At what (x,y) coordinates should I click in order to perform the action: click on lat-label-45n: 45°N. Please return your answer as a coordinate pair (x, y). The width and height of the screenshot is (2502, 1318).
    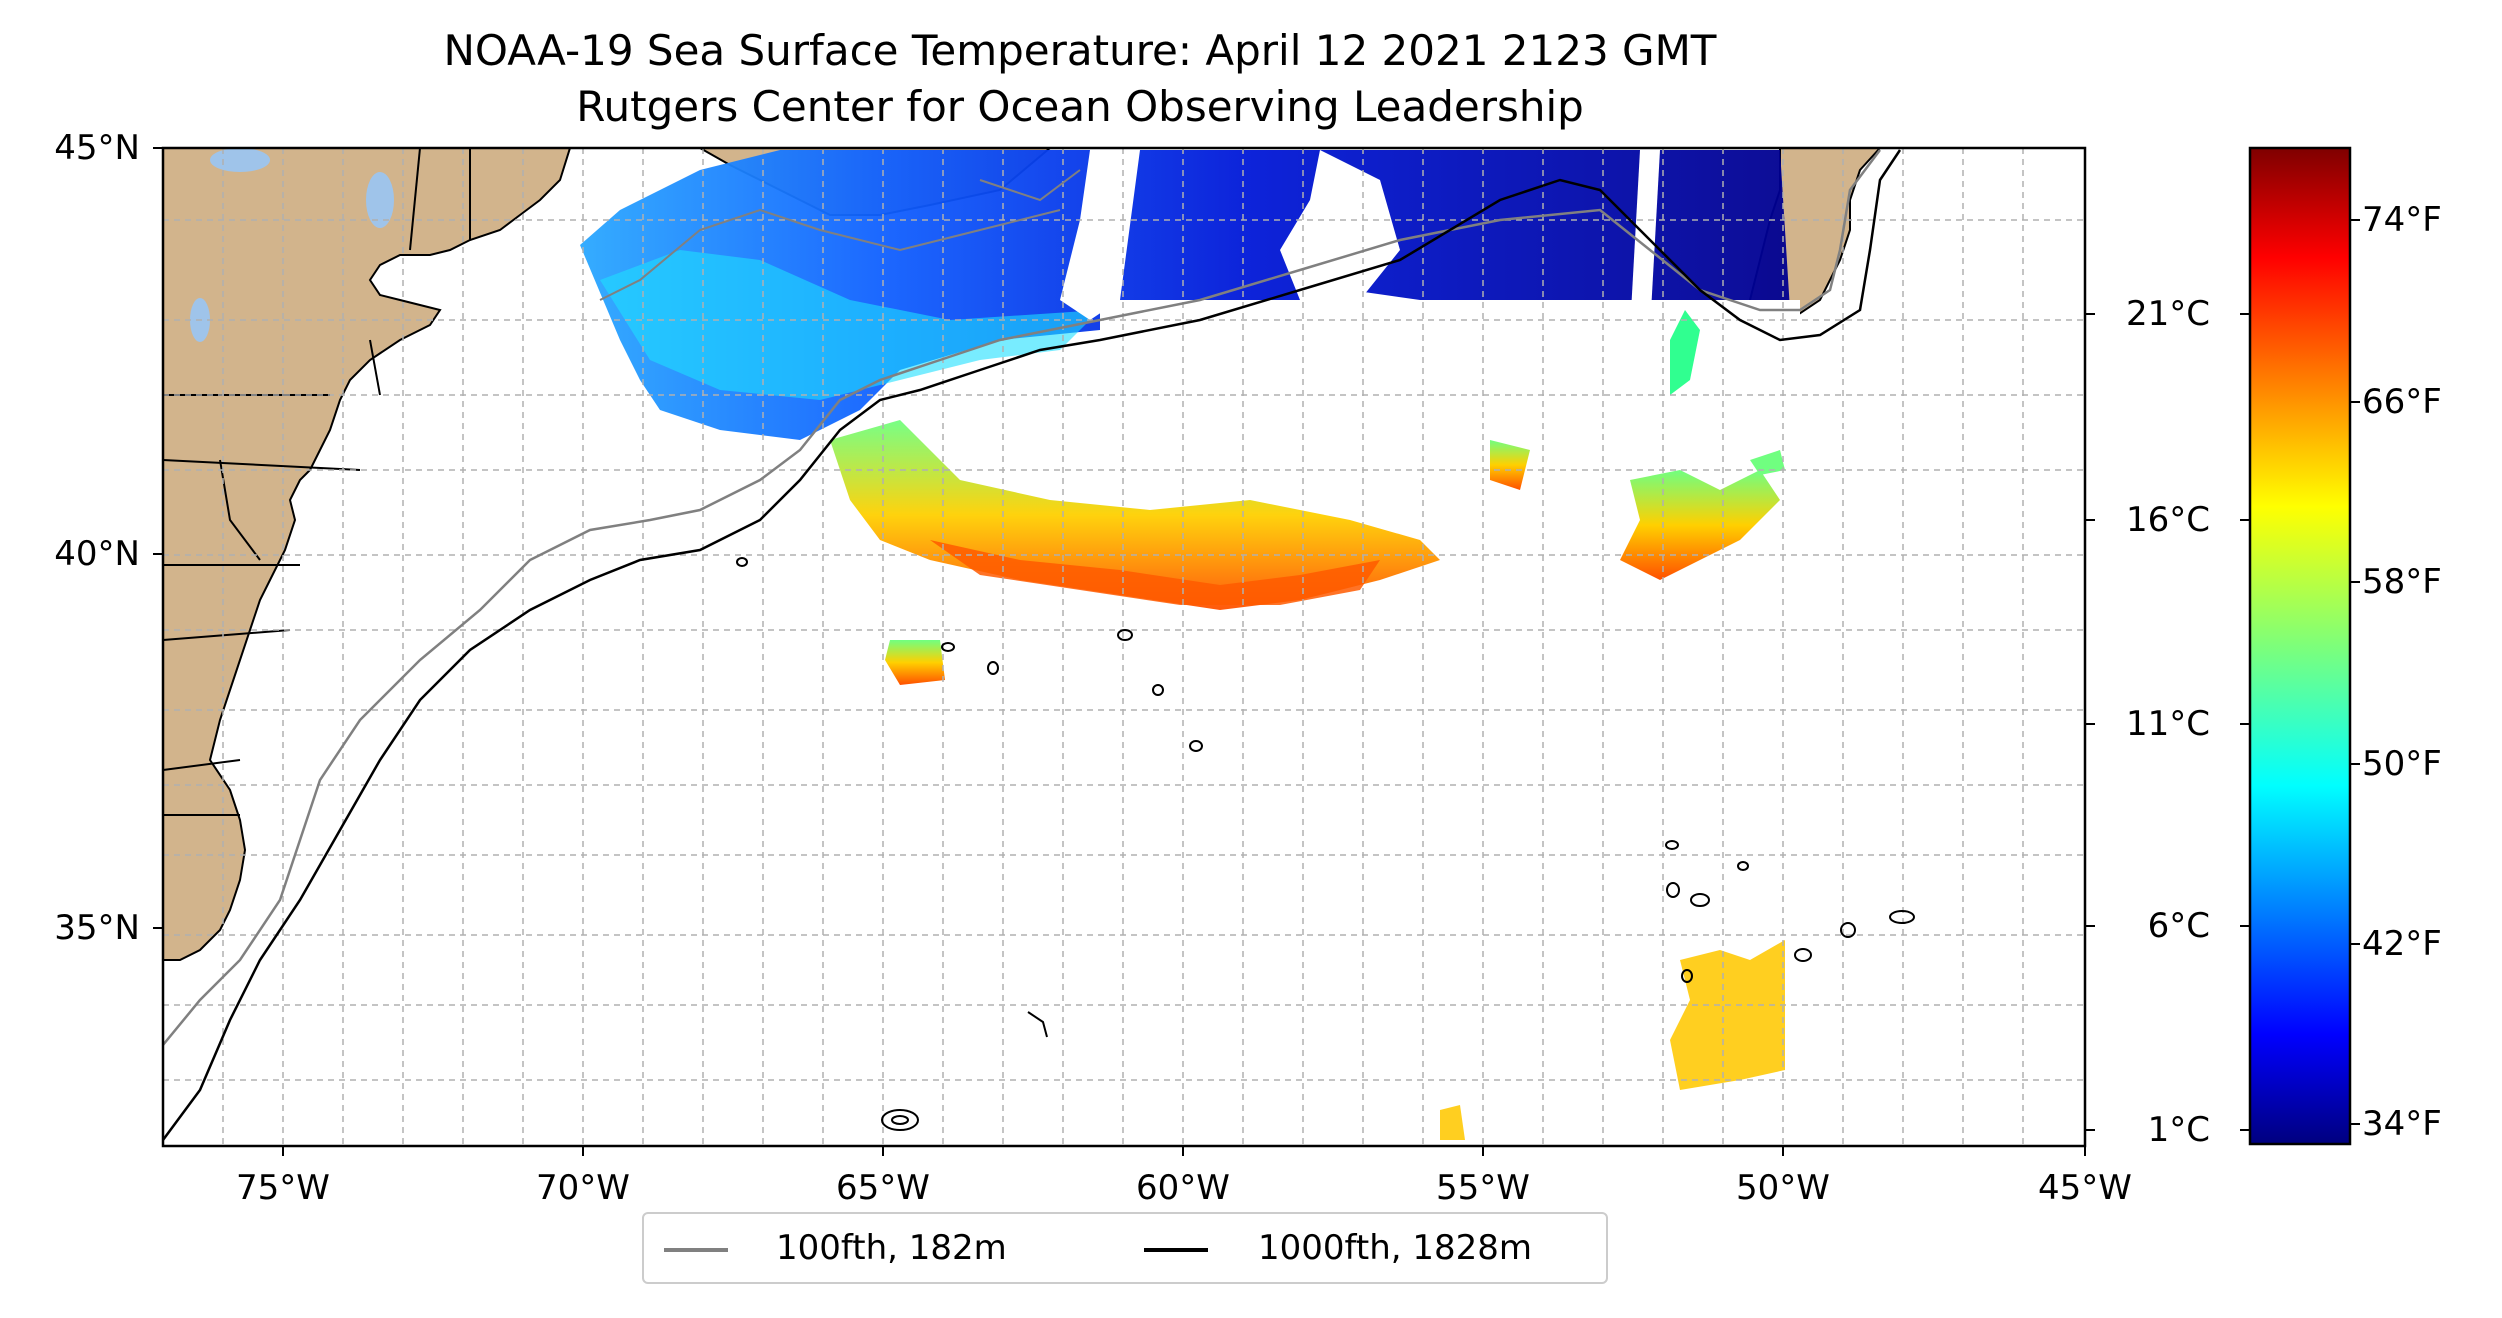
    Looking at the image, I should click on (97, 148).